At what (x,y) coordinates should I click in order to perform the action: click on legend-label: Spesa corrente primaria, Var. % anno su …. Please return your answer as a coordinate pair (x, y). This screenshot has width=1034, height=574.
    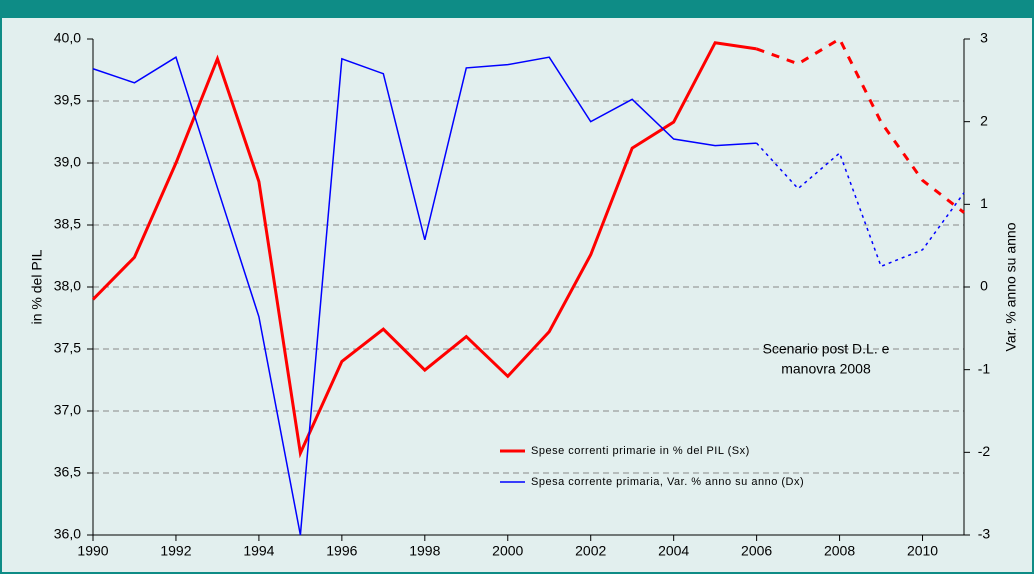
    Looking at the image, I should click on (667, 482).